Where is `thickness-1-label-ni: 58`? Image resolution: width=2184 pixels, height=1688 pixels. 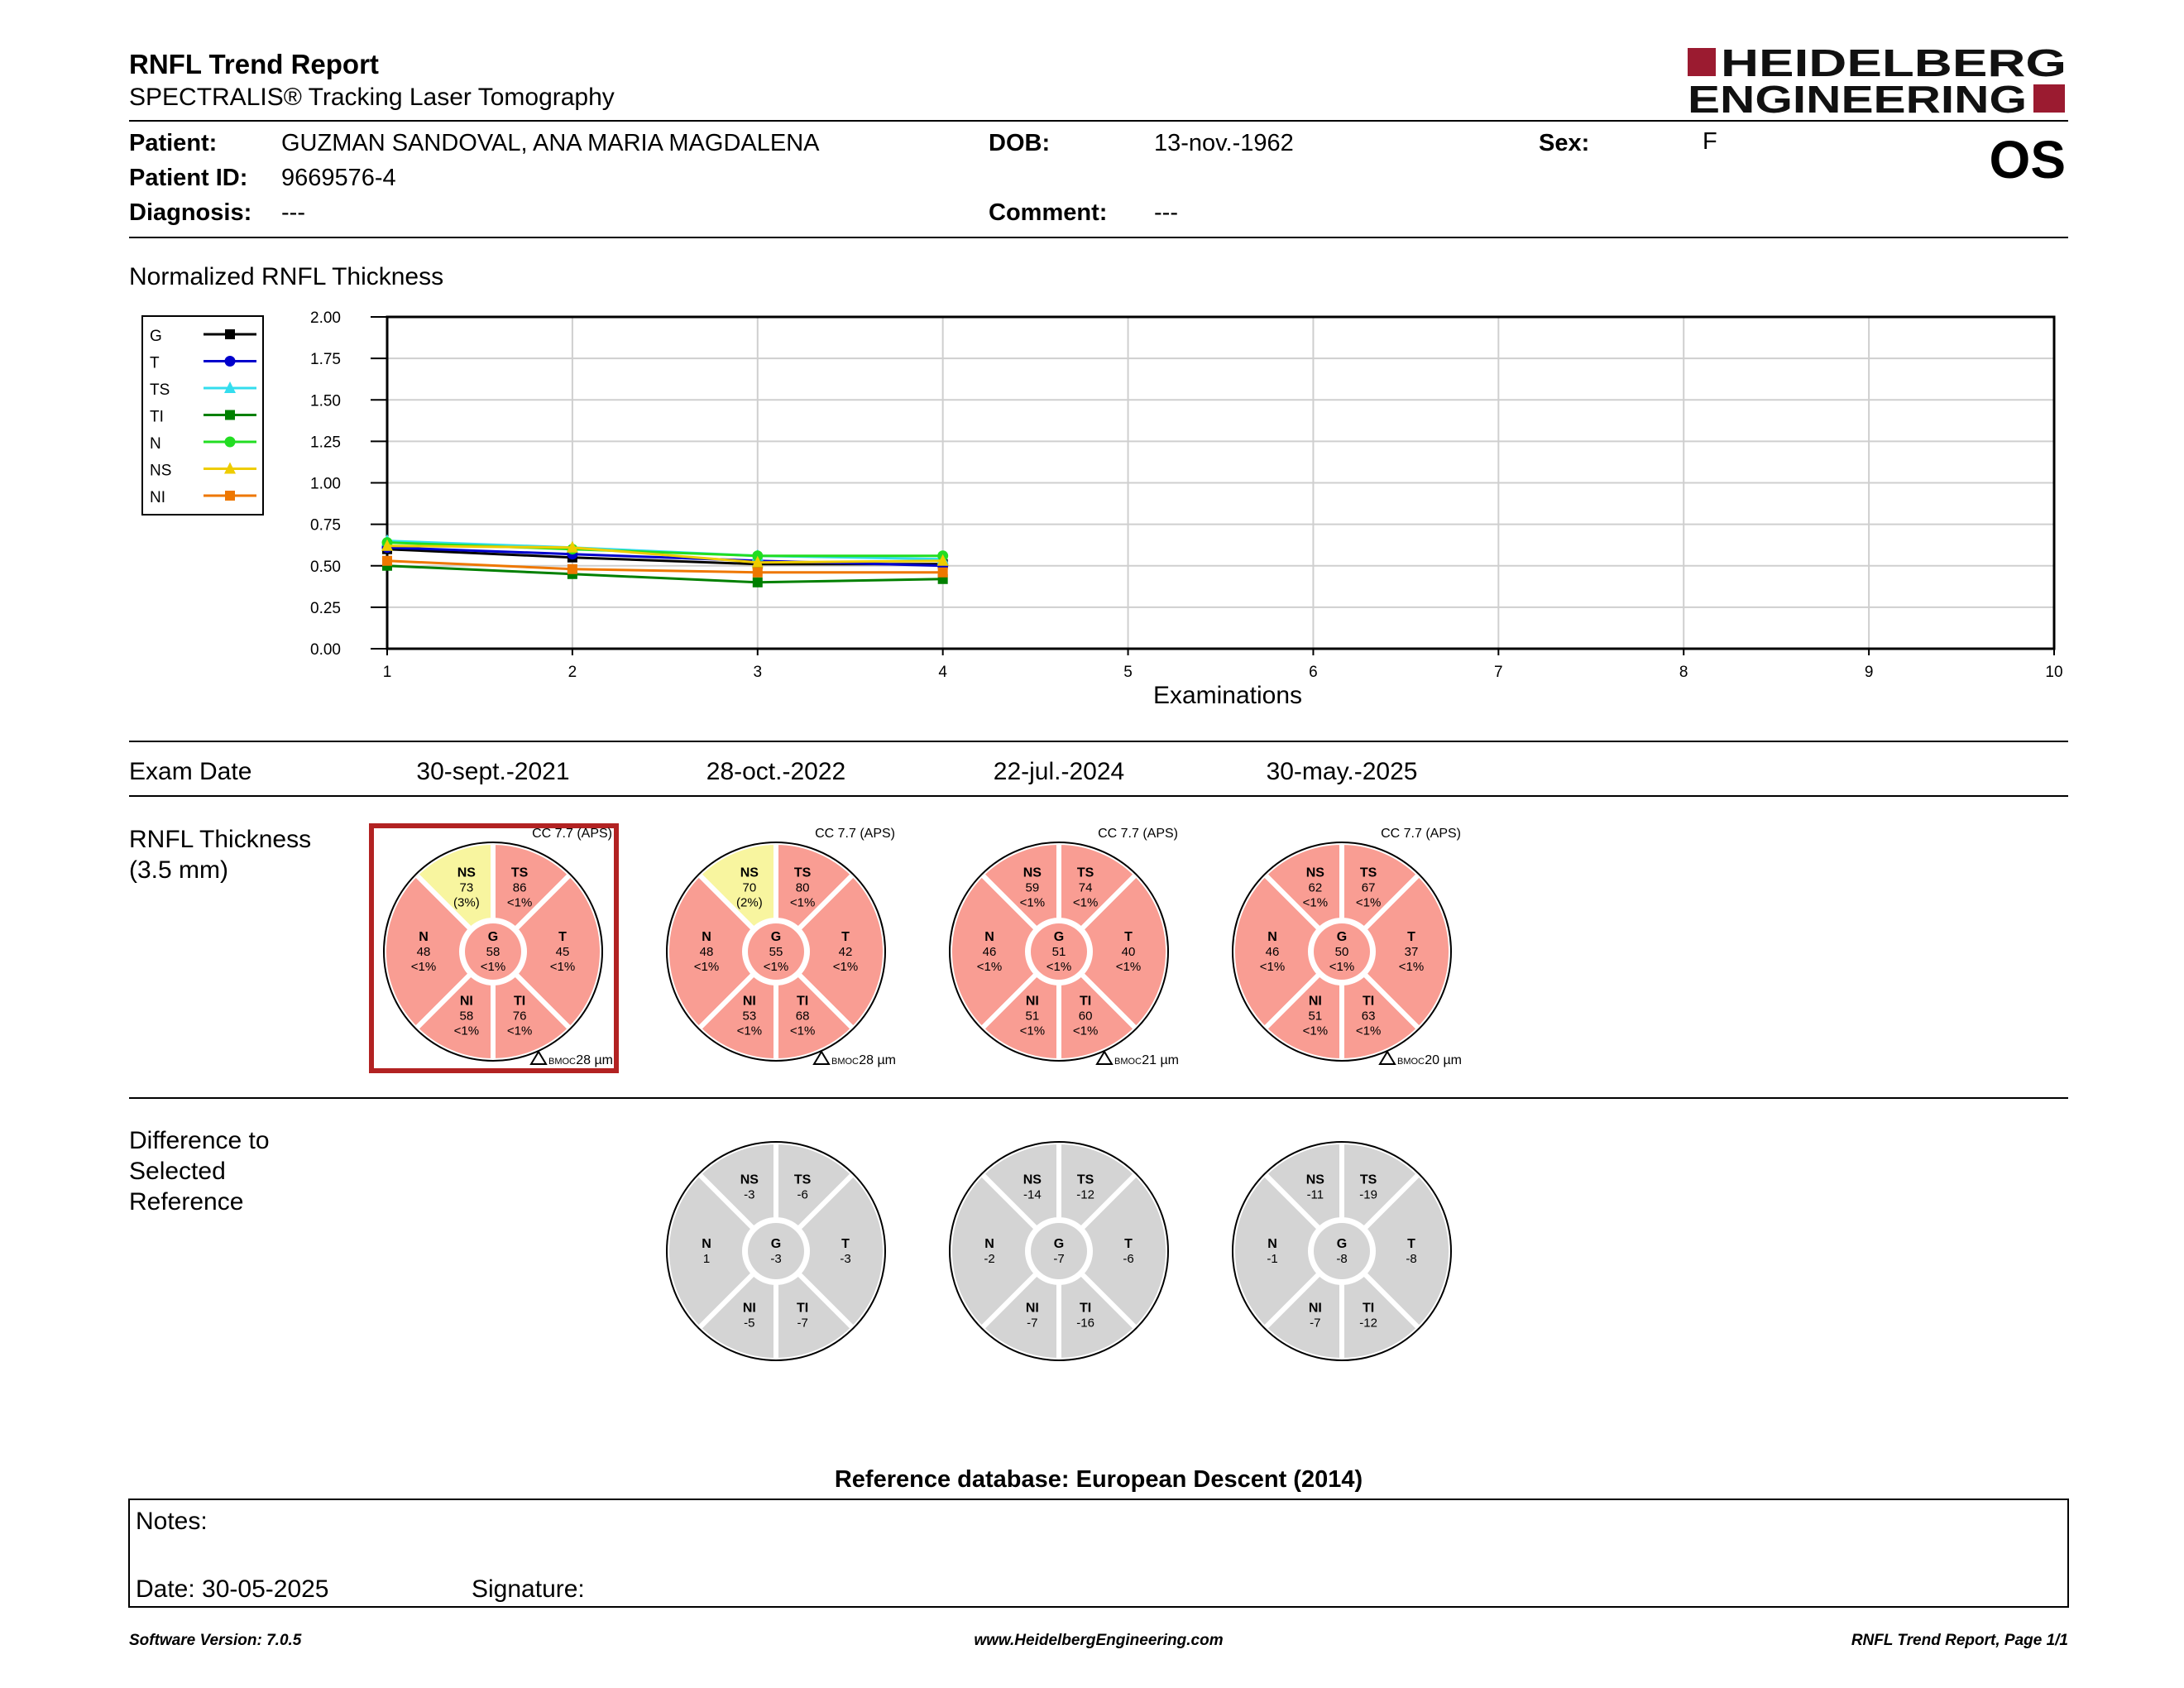
thickness-1-label-ni: 58 is located at coordinates (467, 1016).